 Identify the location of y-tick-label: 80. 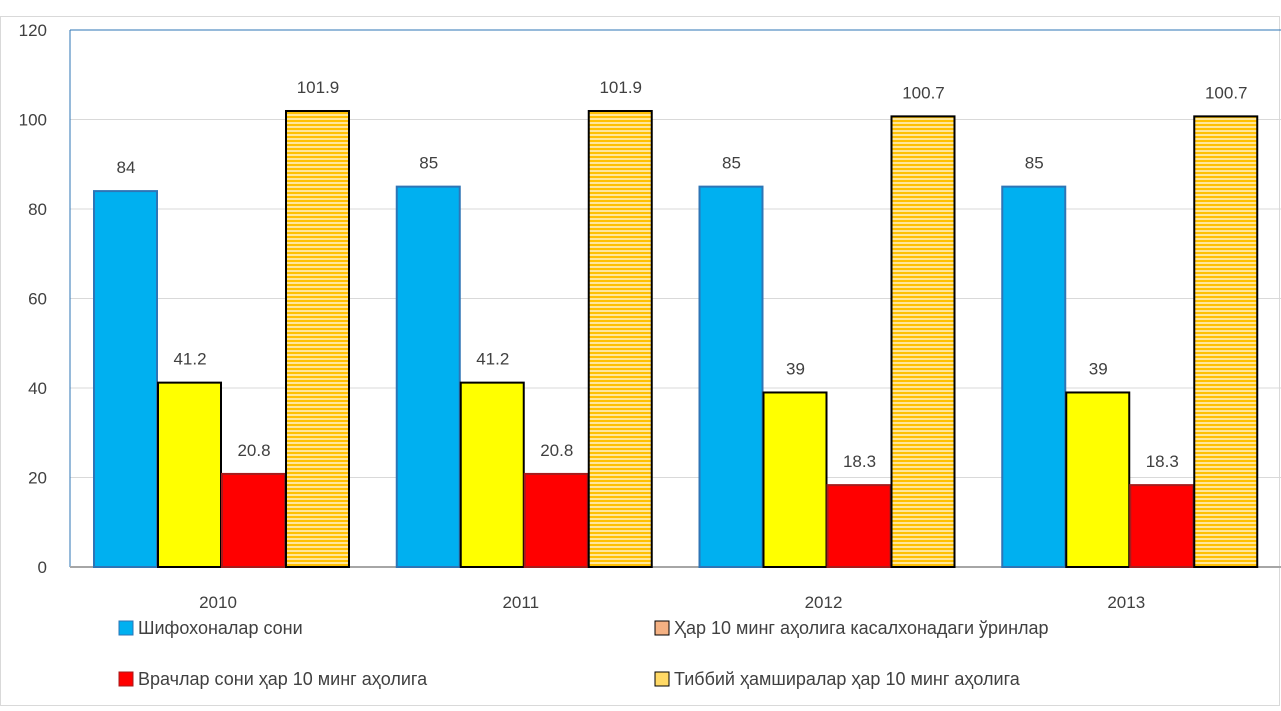
(37, 209).